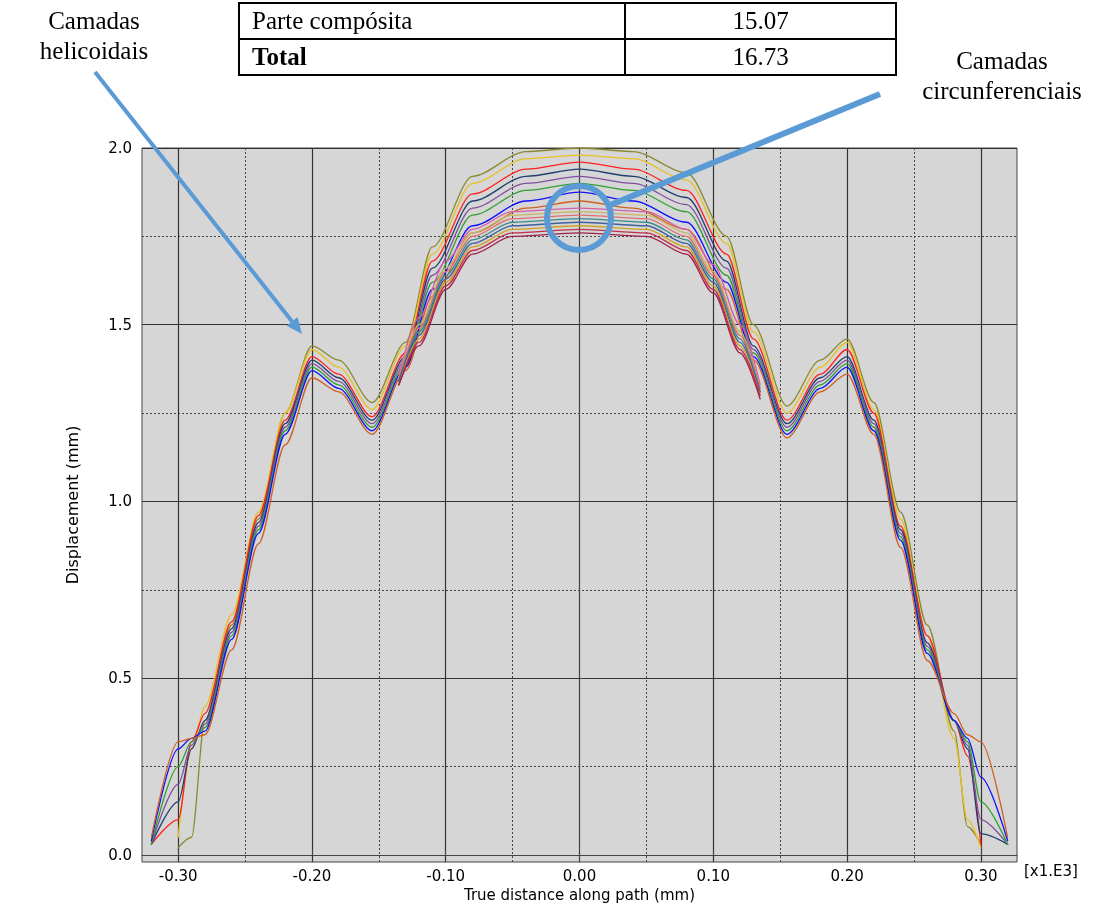 Image resolution: width=1114 pixels, height=911 pixels. What do you see at coordinates (1002, 76) in the screenshot?
I see `text: Camadas circunferenciais` at bounding box center [1002, 76].